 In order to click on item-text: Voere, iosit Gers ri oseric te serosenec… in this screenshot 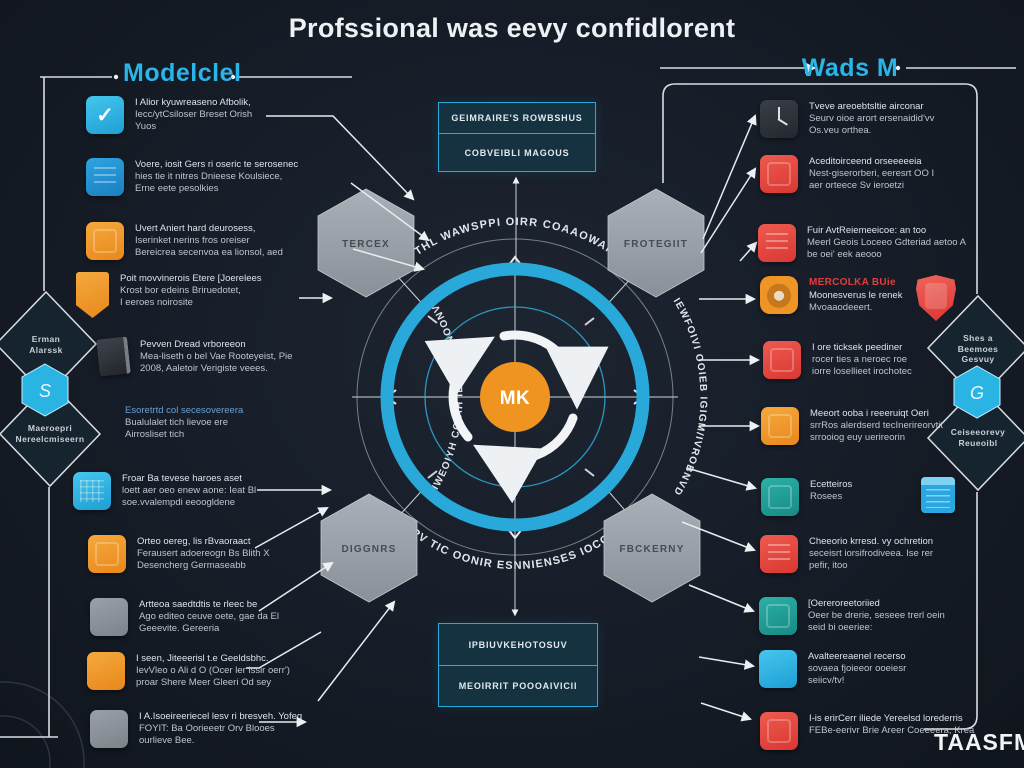, I will do `click(216, 176)`.